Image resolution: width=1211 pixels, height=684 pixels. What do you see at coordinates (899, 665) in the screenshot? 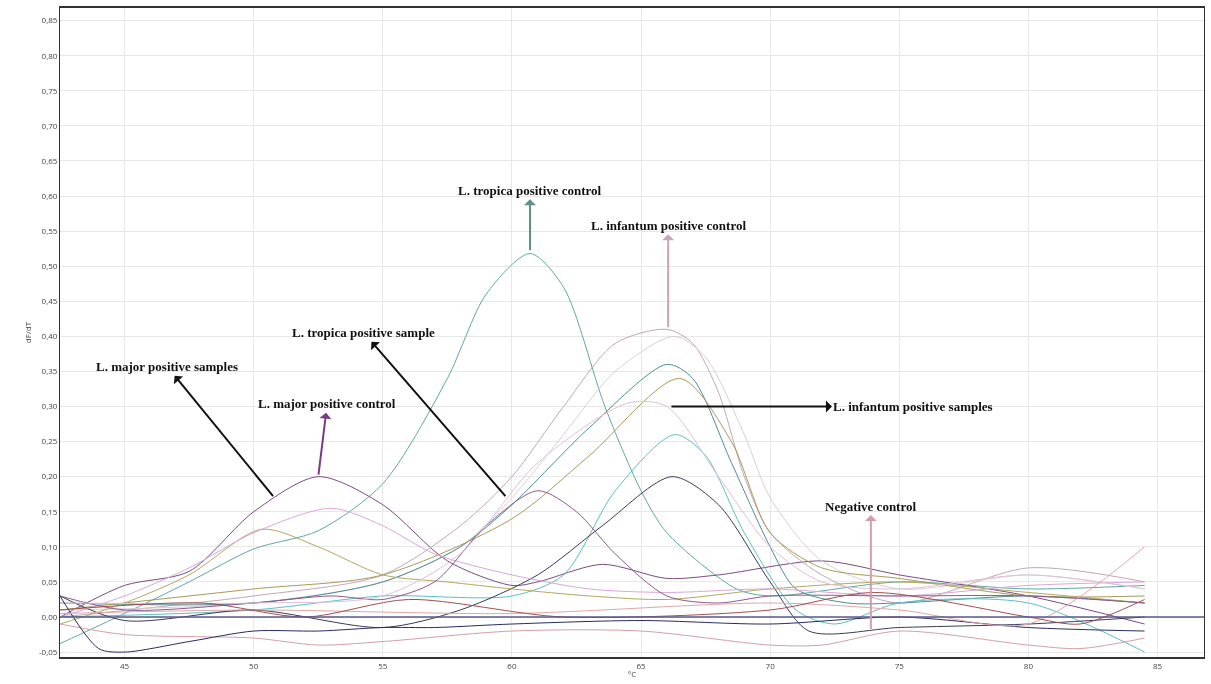
I see `x-tick-label: 75` at bounding box center [899, 665].